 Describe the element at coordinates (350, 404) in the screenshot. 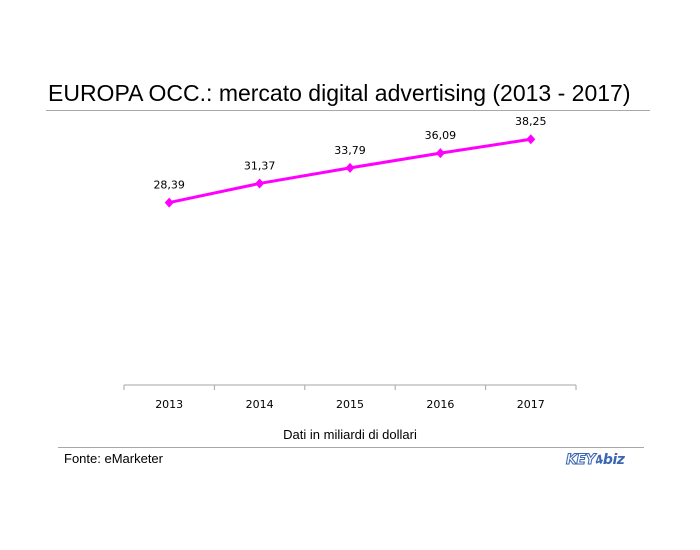

I see `x-tick-label: 2015` at that location.